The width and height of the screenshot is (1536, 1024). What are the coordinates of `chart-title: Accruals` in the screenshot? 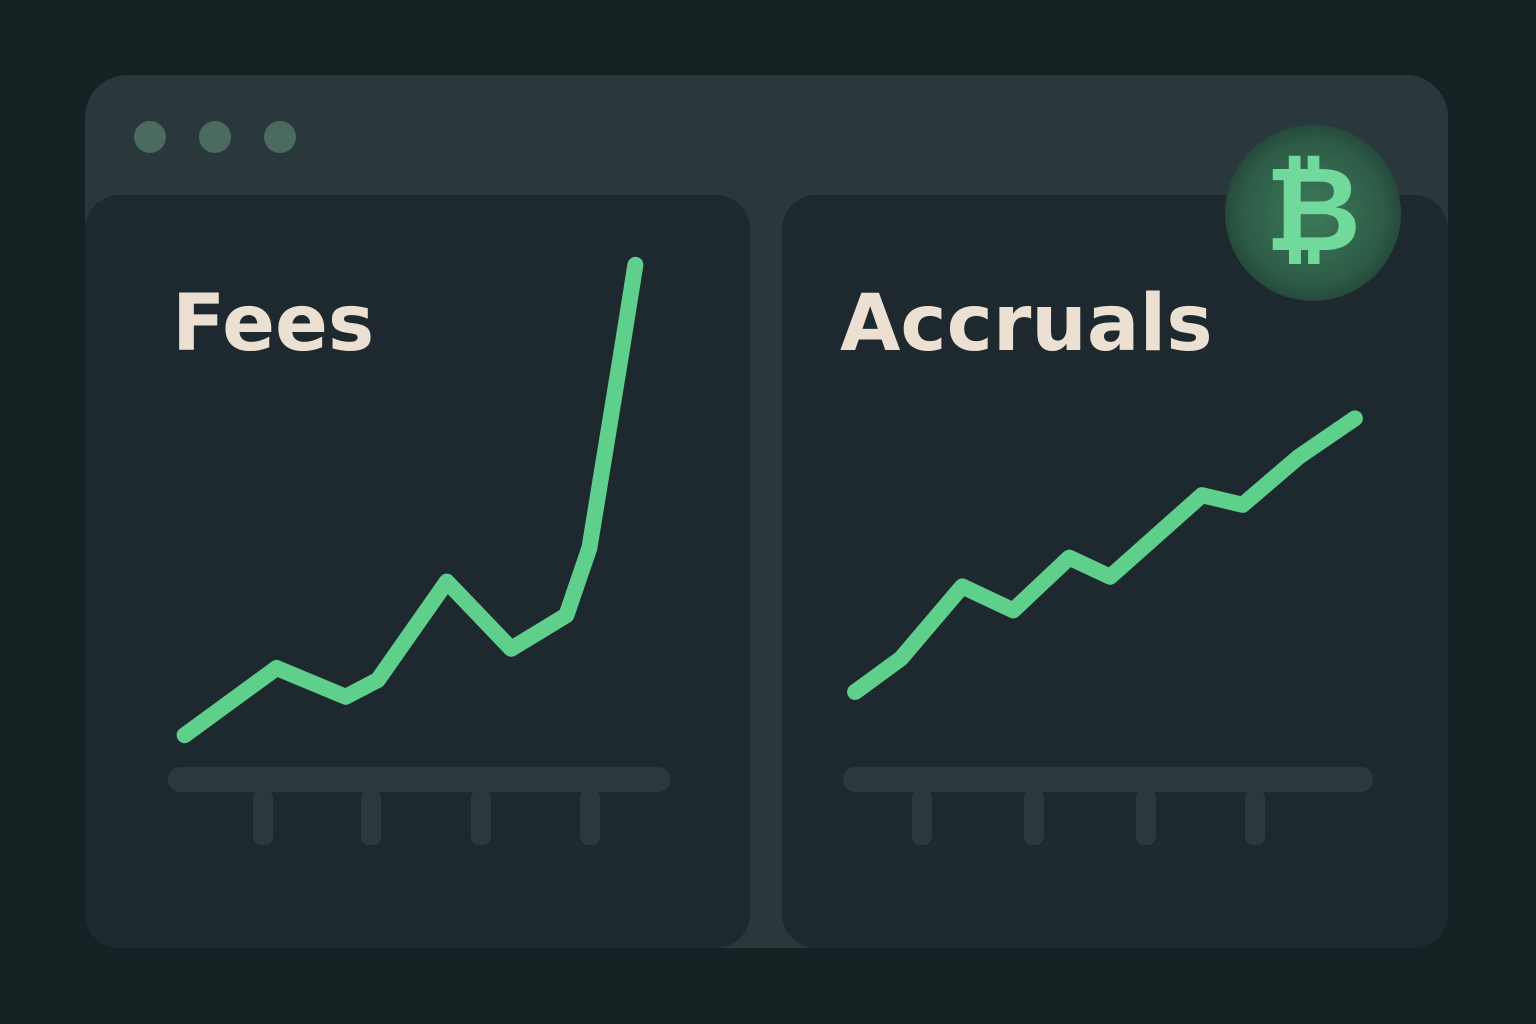 It's located at (1026, 324).